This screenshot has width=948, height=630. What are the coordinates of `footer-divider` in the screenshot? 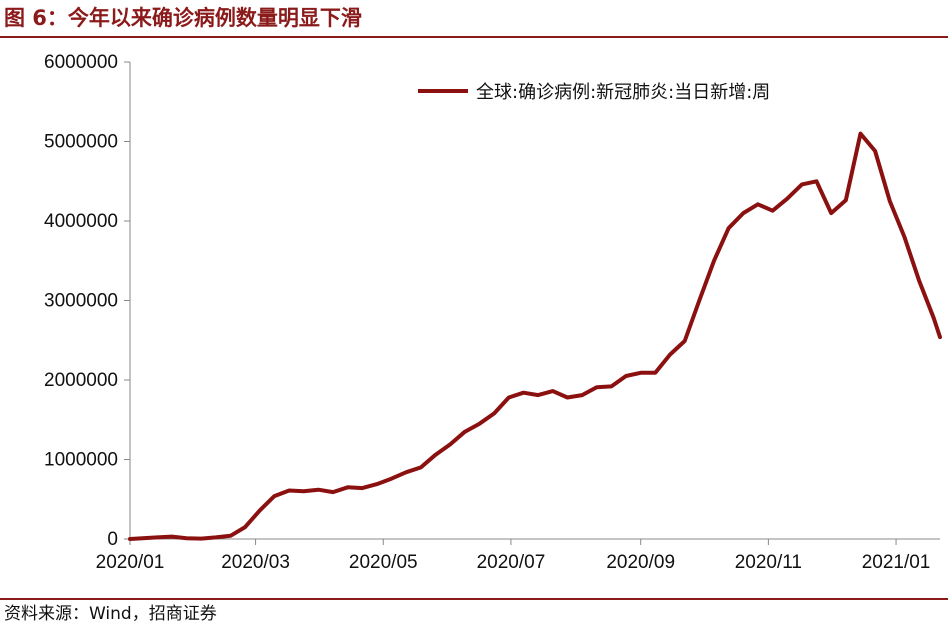 It's located at (474, 599).